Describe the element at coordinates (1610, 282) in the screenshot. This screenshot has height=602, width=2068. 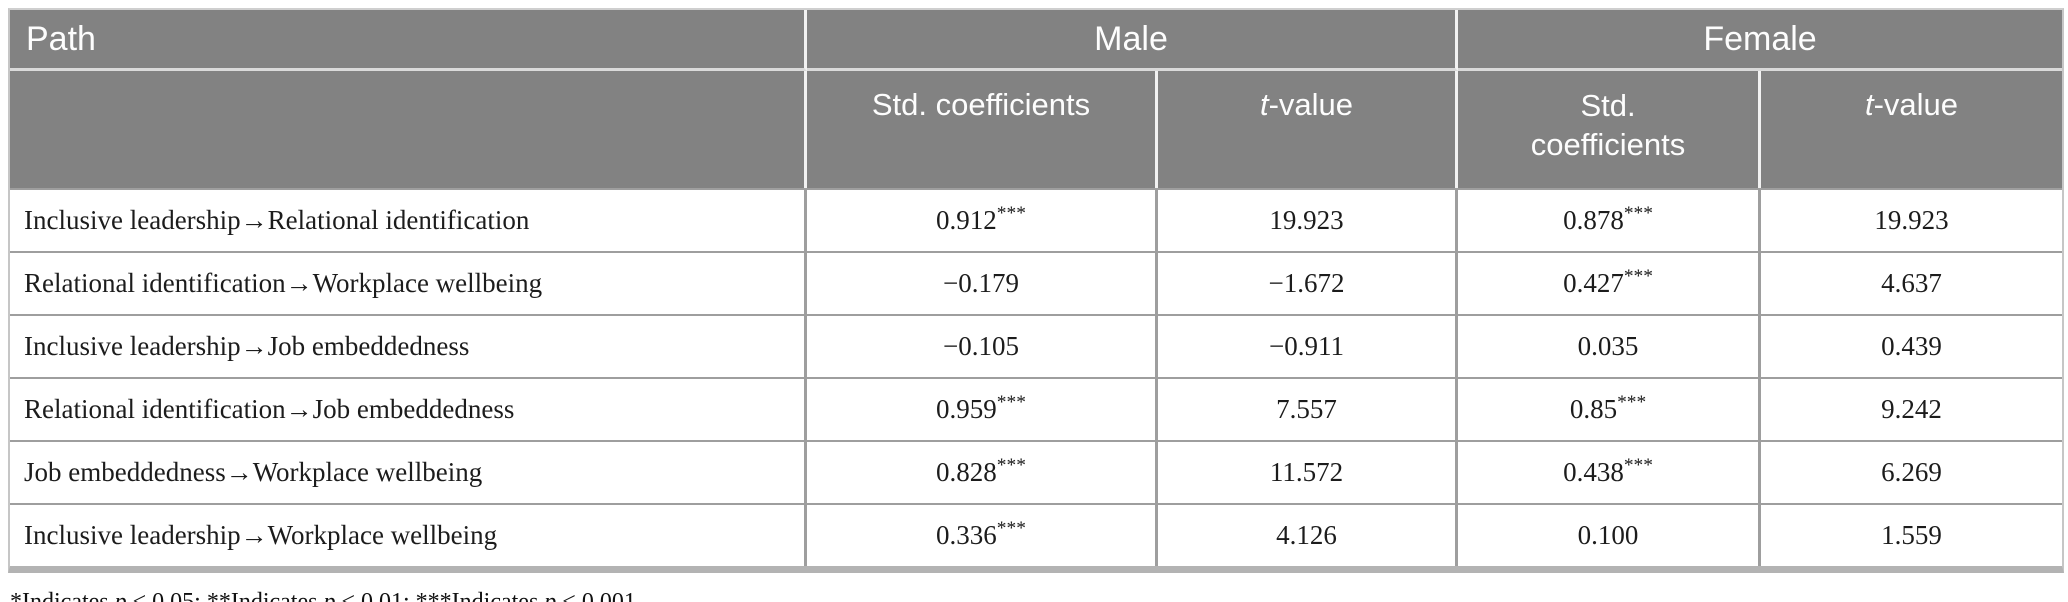
I see `cell-female-std: 0.427***` at that location.